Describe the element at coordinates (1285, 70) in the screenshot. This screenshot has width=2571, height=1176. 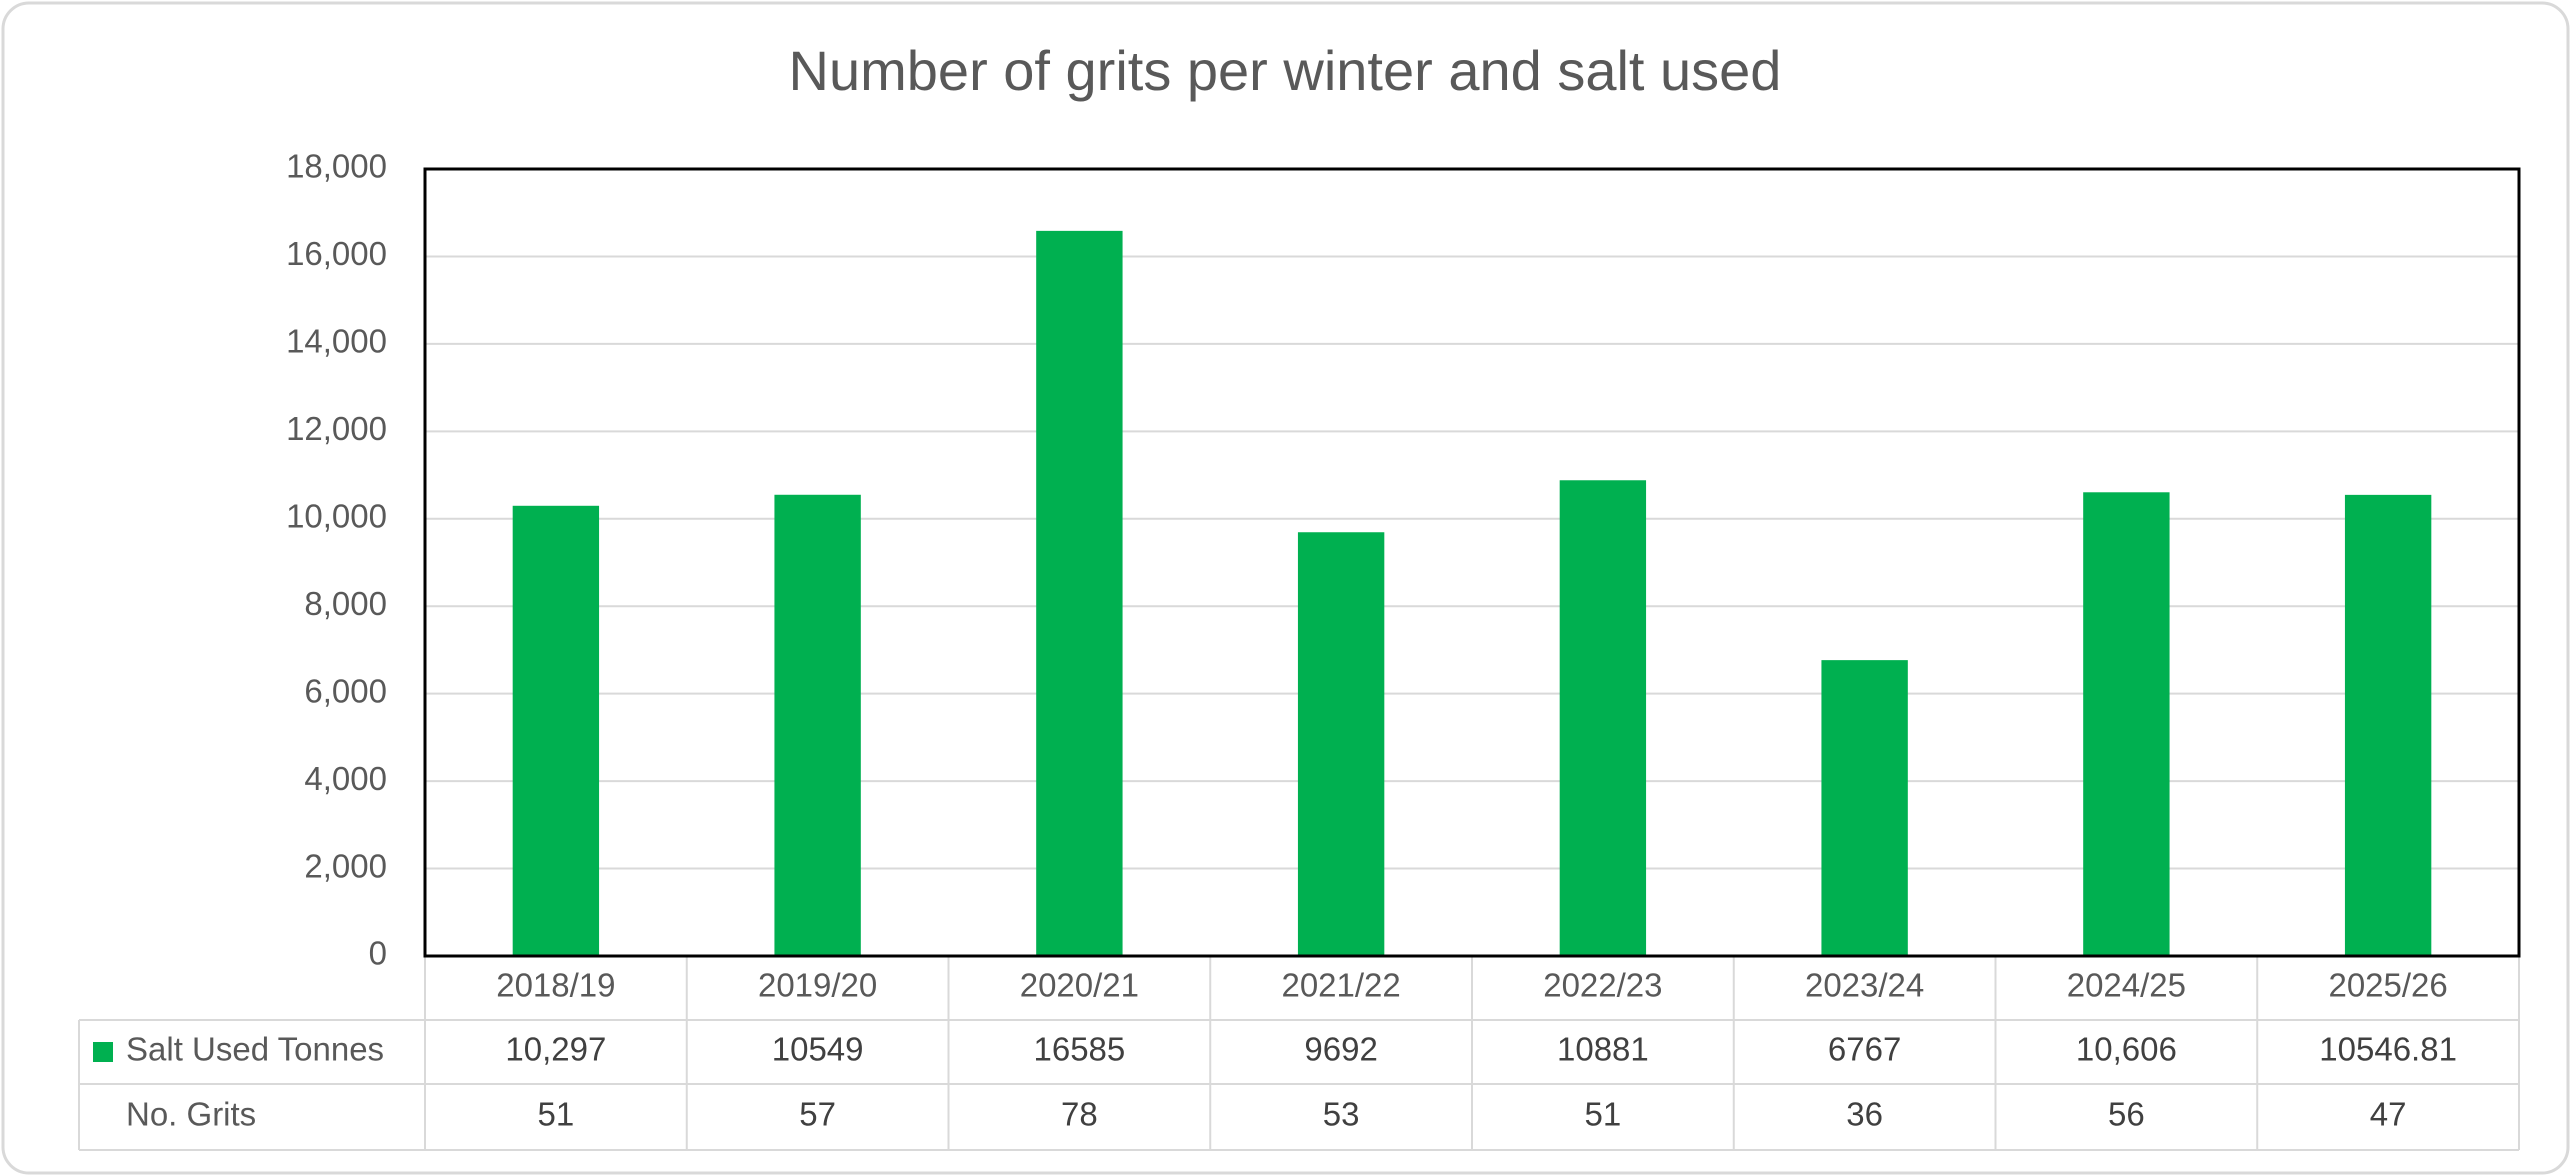
I see `chart-title: Number of grits per winter and salt used` at that location.